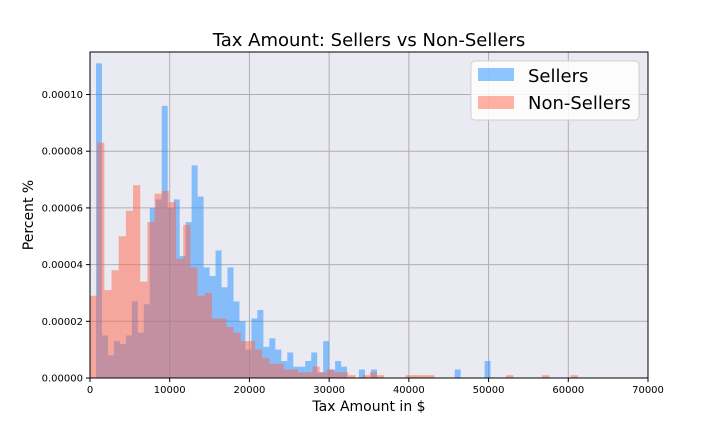  Describe the element at coordinates (90, 390) in the screenshot. I see `x-tick-label: 0` at that location.